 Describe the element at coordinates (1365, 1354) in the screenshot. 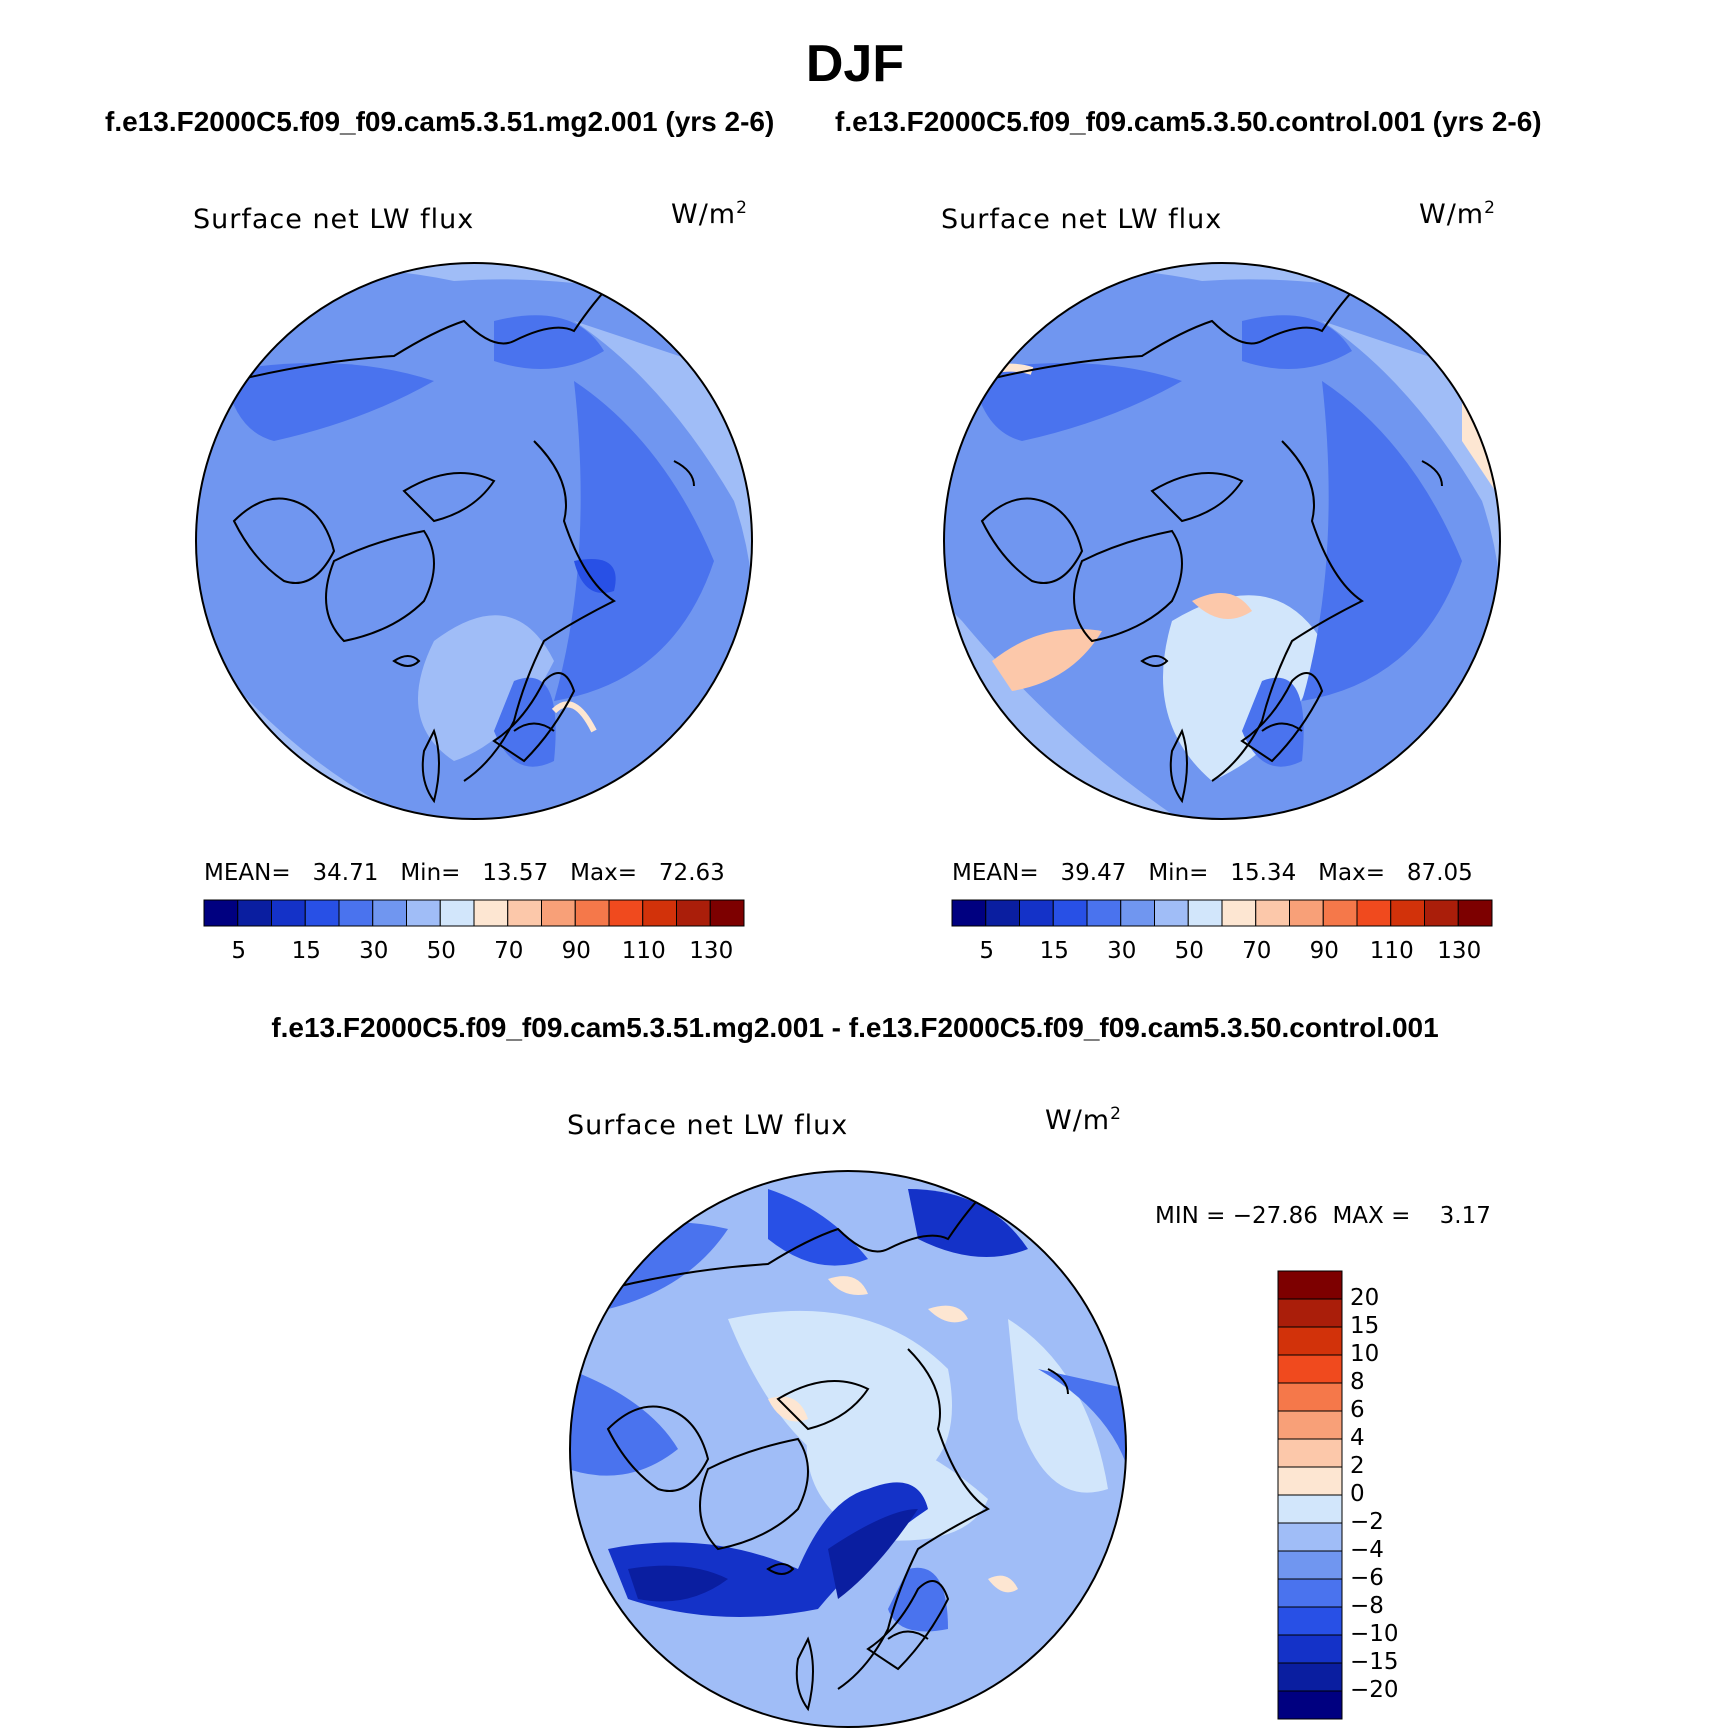

I see `colorbar-tick-label: 10` at that location.